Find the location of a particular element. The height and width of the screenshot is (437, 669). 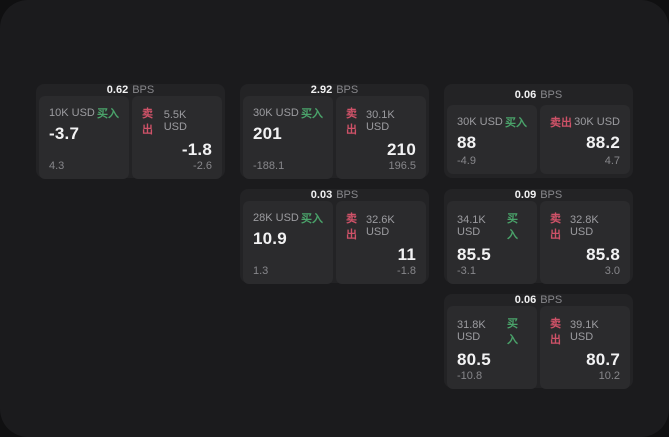

sell-price: 88.2 is located at coordinates (603, 142).